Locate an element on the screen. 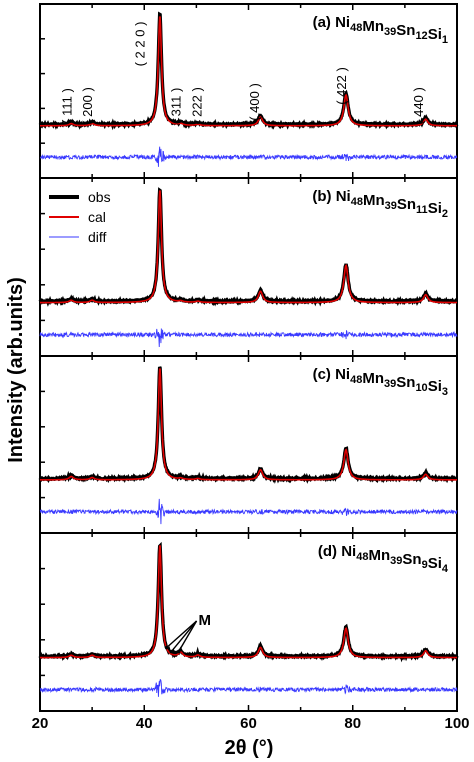  x-tick-label: 20 is located at coordinates (40, 723).